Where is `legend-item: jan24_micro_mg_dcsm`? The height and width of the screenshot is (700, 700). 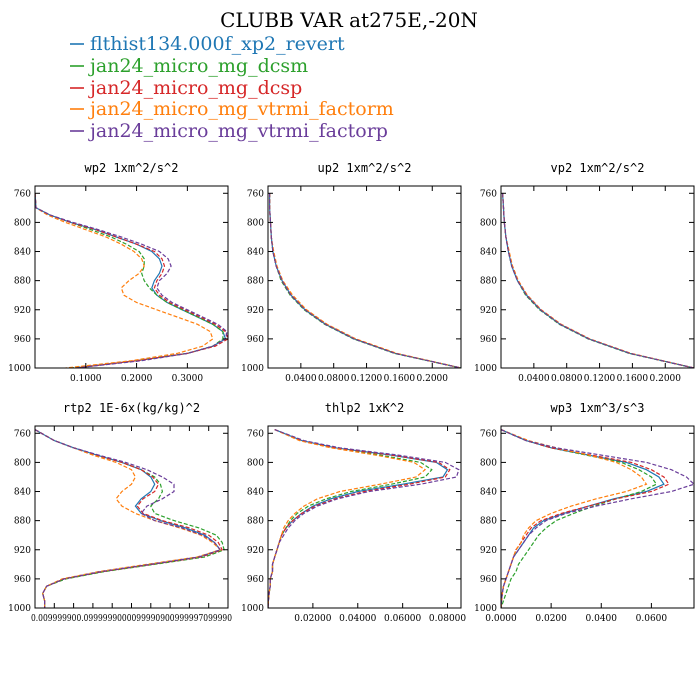 legend-item: jan24_micro_mg_dcsm is located at coordinates (189, 66).